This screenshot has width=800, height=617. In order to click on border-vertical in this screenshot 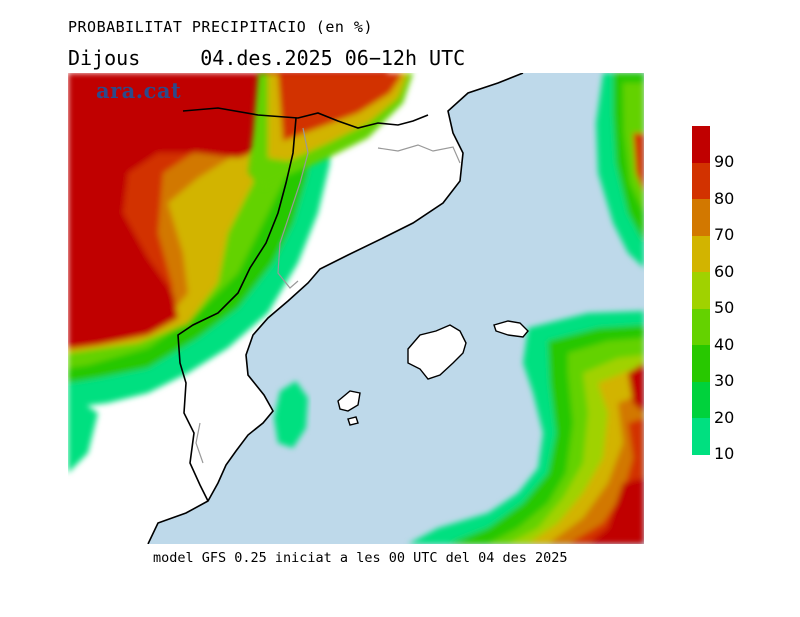, I will do `click(237, 309)`.